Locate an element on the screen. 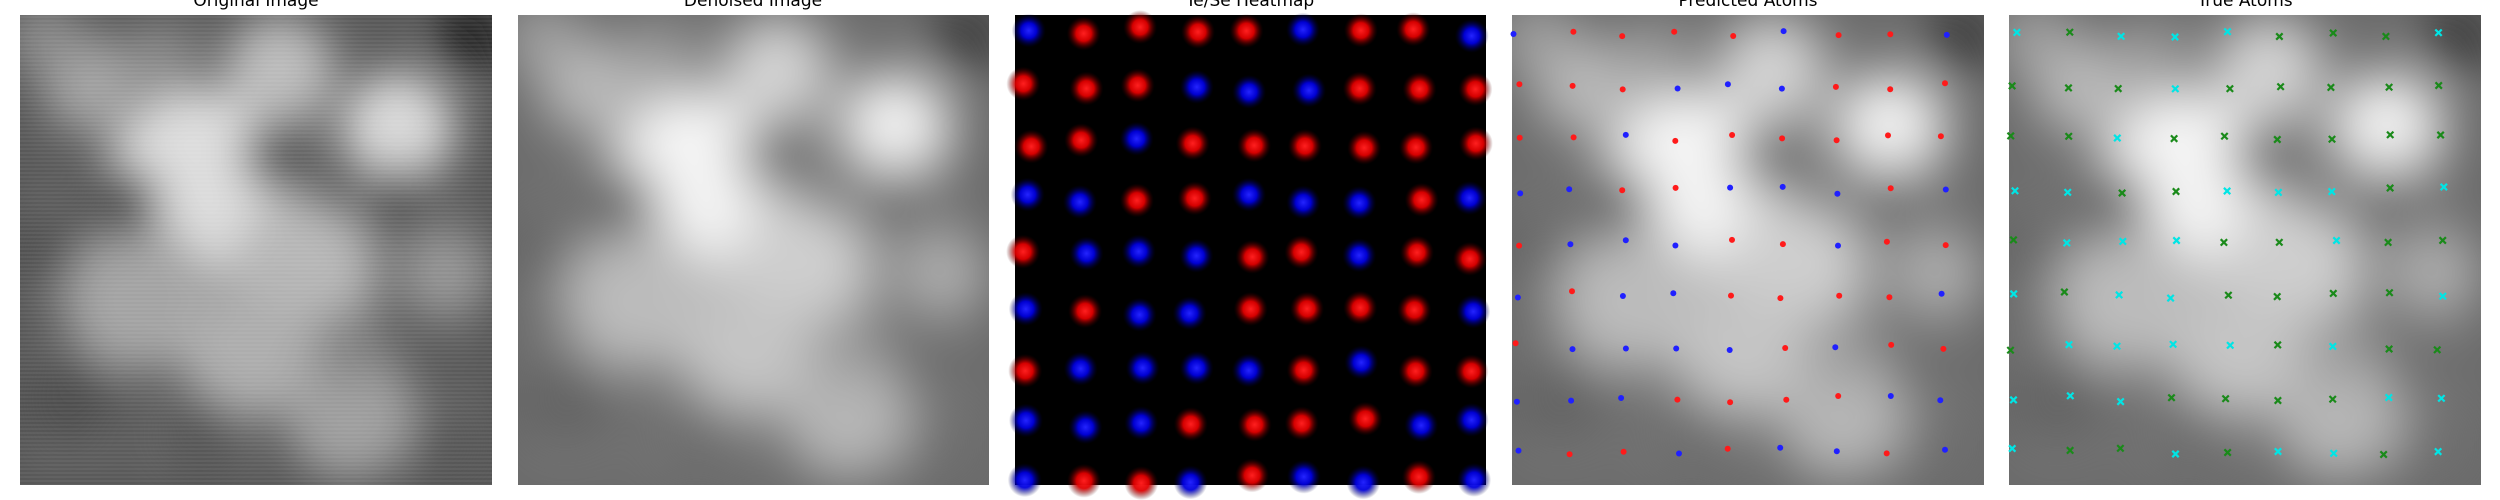 The image size is (2500, 500). panel-title-denoised: Denoised Image is located at coordinates (753, 5).